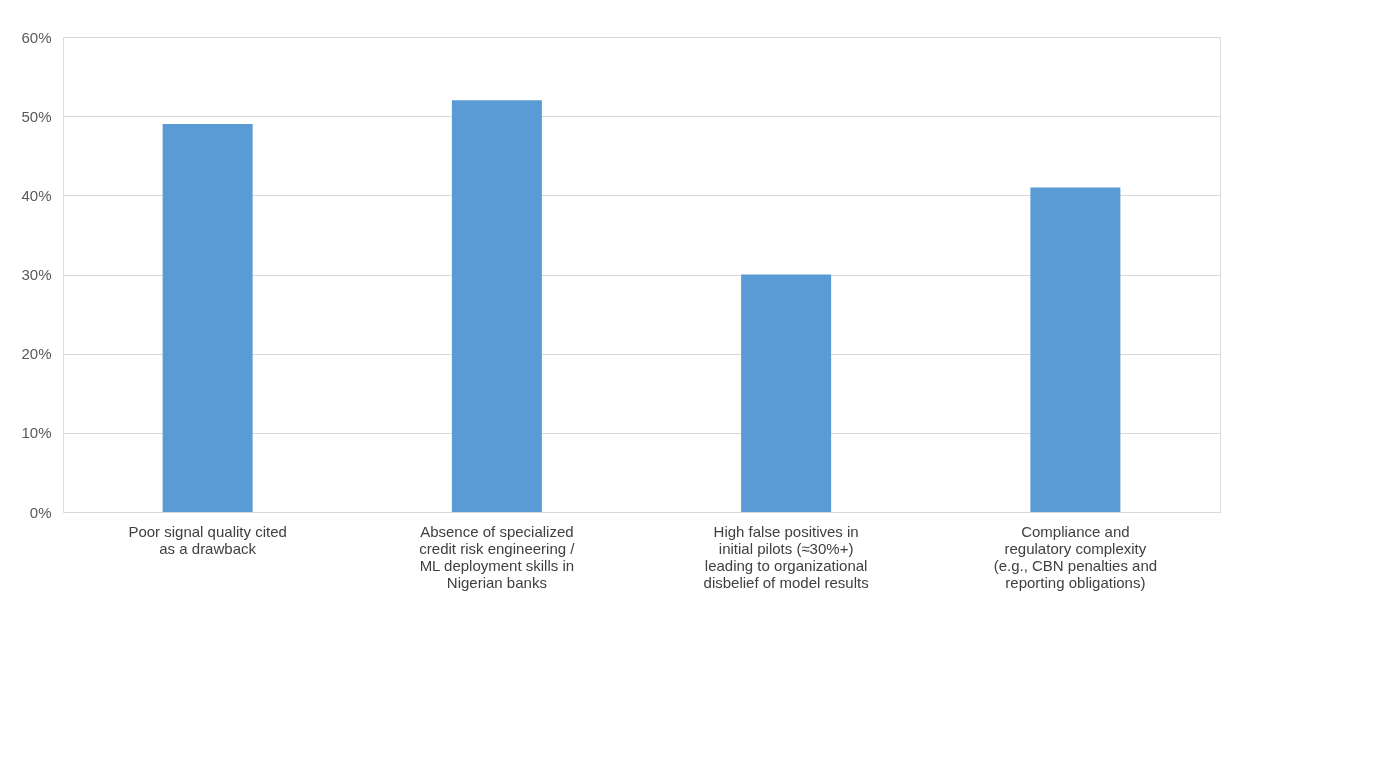 The image size is (1387, 778). I want to click on y-tick-label: 0%, so click(40, 512).